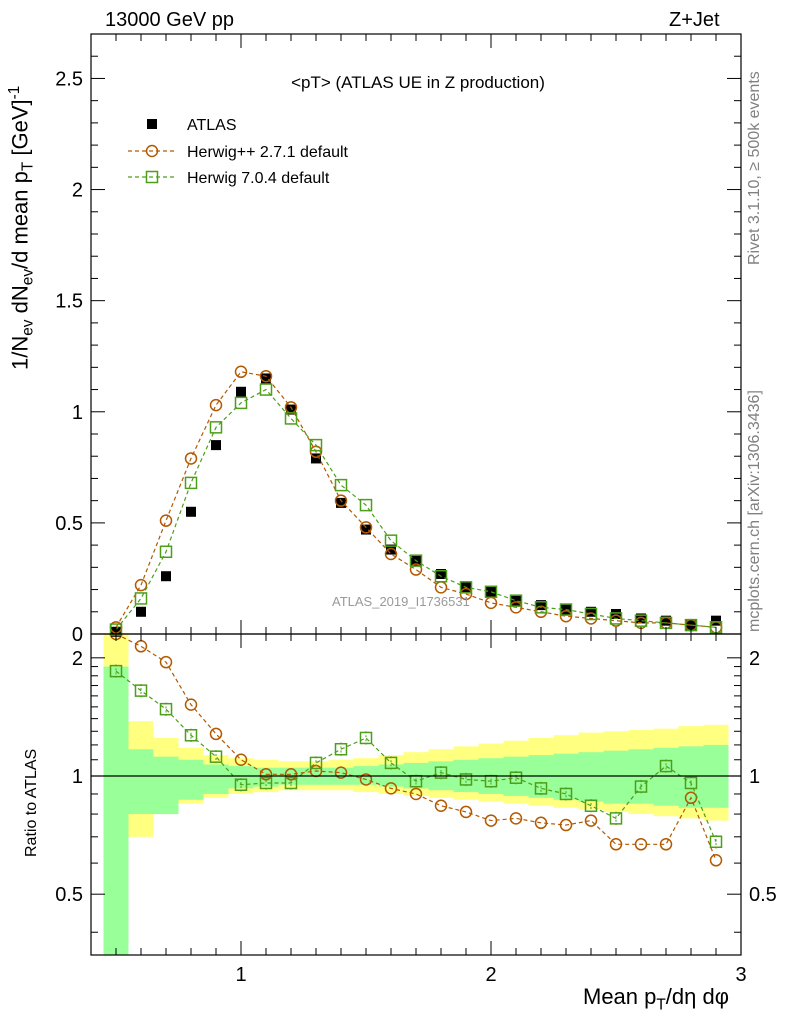 This screenshot has width=786, height=1024. What do you see at coordinates (31, 802) in the screenshot?
I see `ratio-y-axis-title: Ratio to ATLAS` at bounding box center [31, 802].